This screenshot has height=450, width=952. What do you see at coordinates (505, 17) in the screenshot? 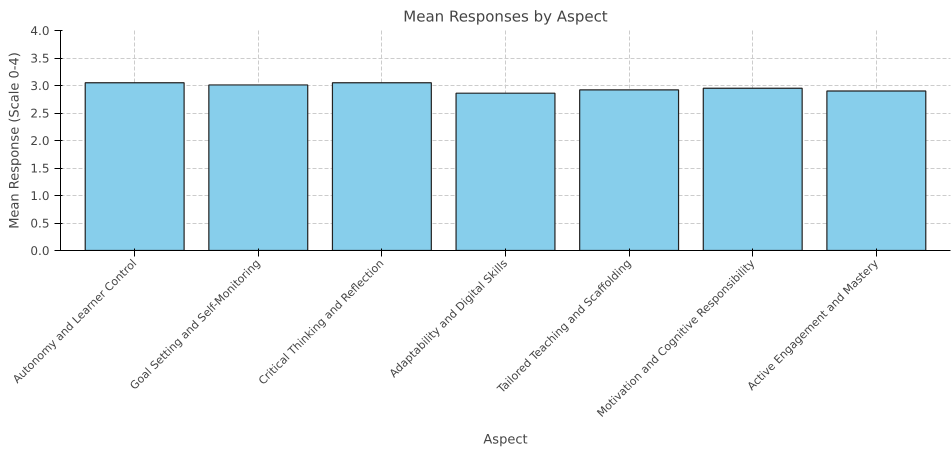
I see `chart-title: Mean Responses by Aspect` at bounding box center [505, 17].